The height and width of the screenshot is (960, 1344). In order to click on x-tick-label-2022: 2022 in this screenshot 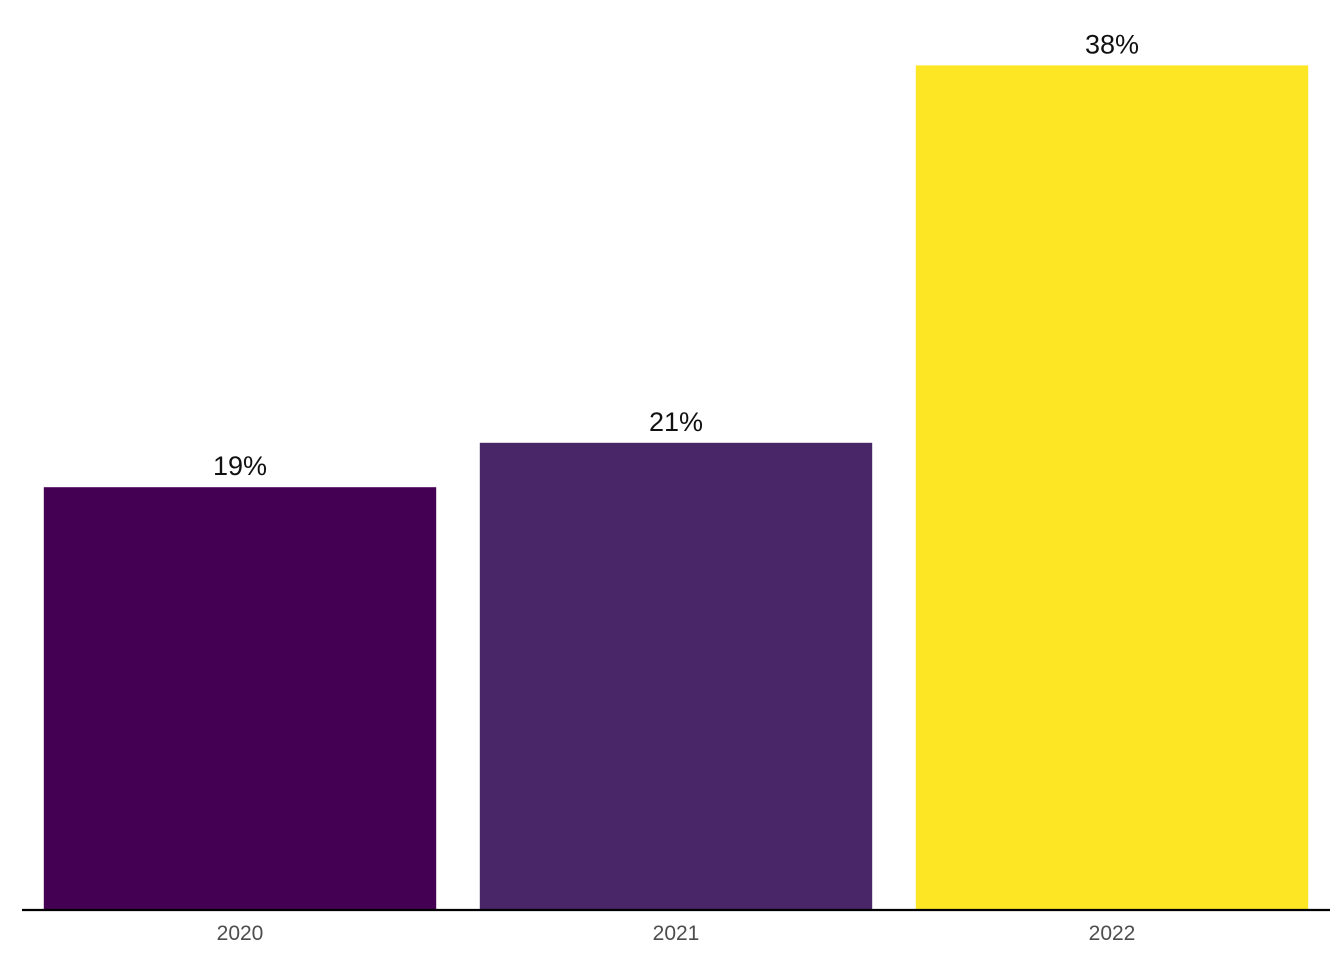, I will do `click(1112, 933)`.